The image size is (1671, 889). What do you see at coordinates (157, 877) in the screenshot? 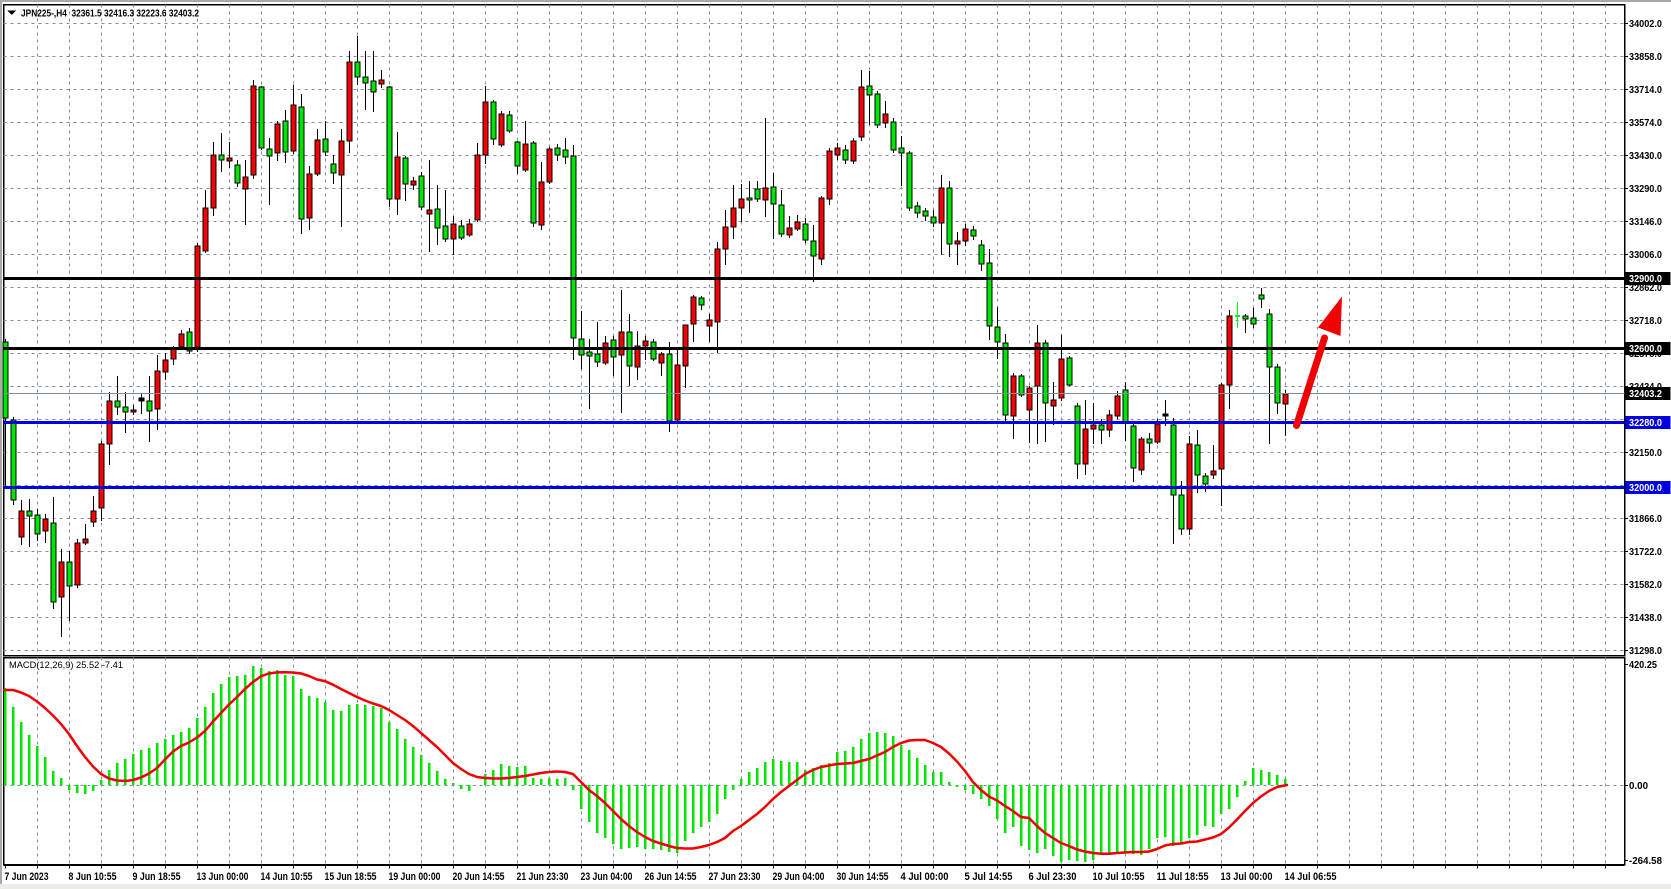
I see `svg-text: 9 Jun 18:55` at bounding box center [157, 877].